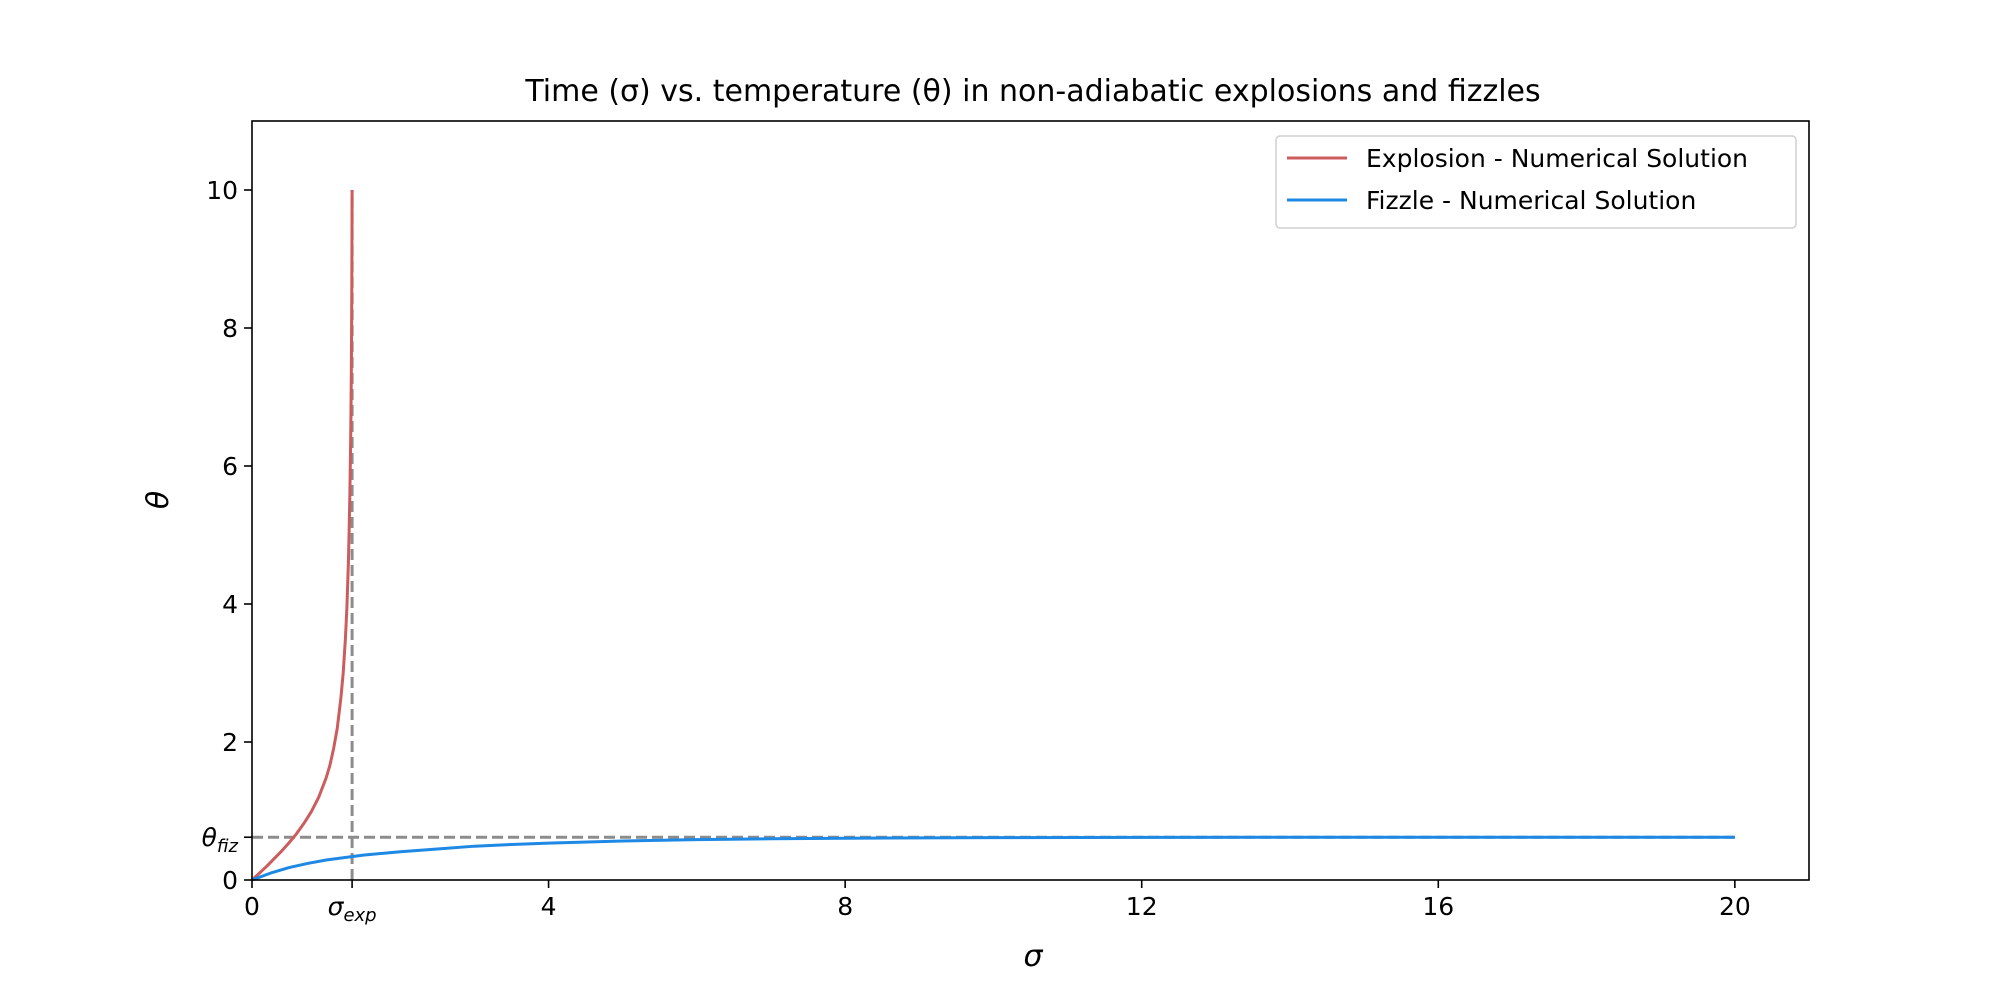  Describe the element at coordinates (1142, 906) in the screenshot. I see `x-tick-label: 12` at that location.